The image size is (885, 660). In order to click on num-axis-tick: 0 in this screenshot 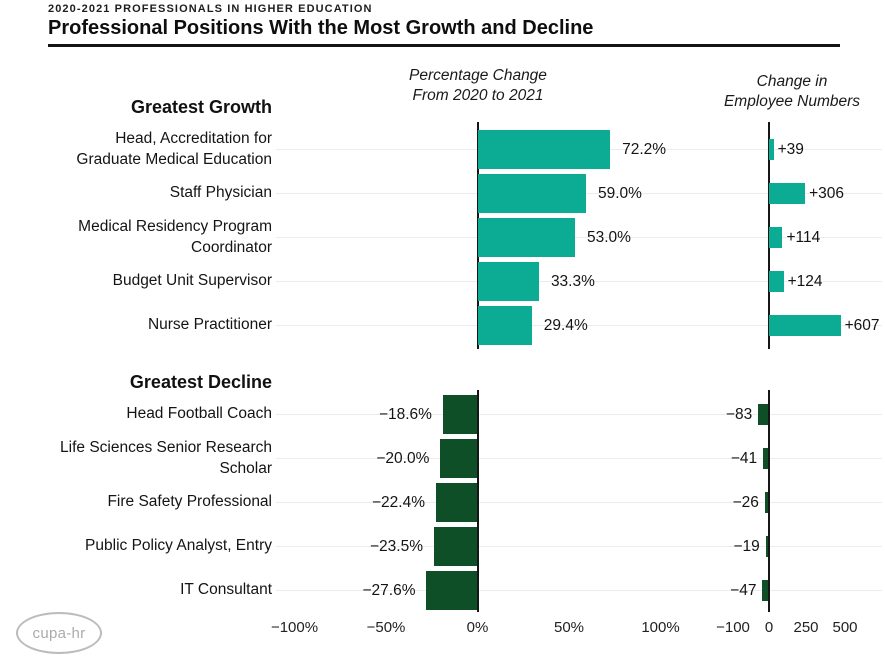, I will do `click(769, 627)`.